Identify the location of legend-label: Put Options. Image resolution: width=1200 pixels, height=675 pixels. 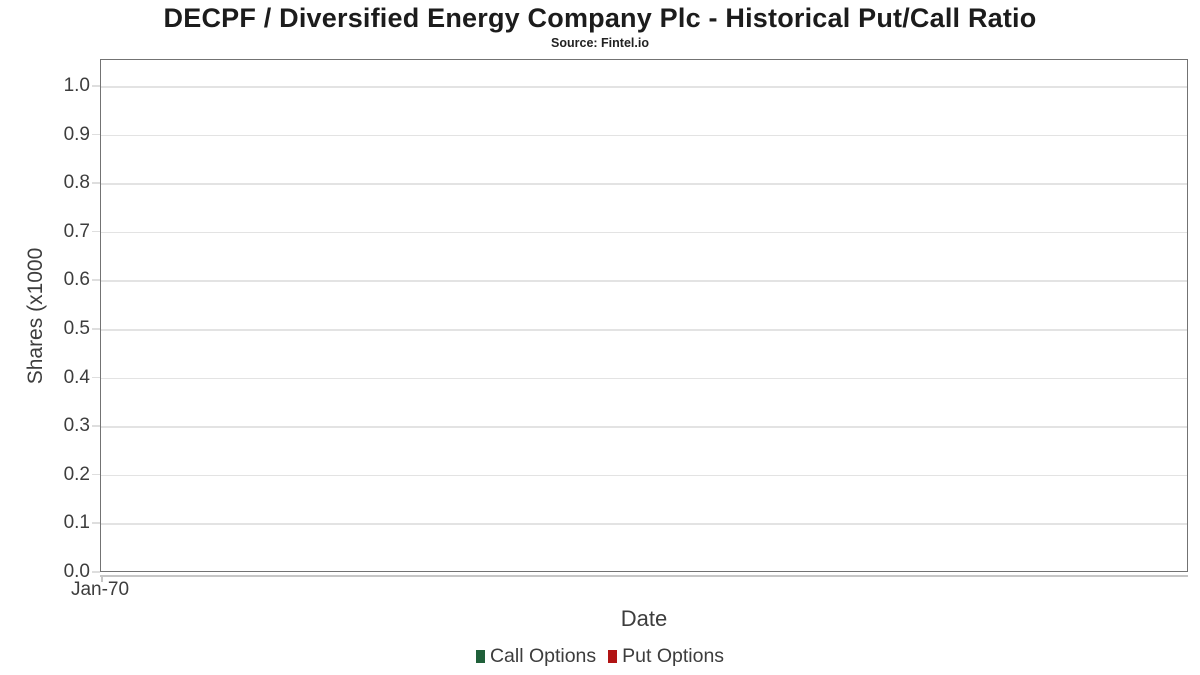
(673, 656).